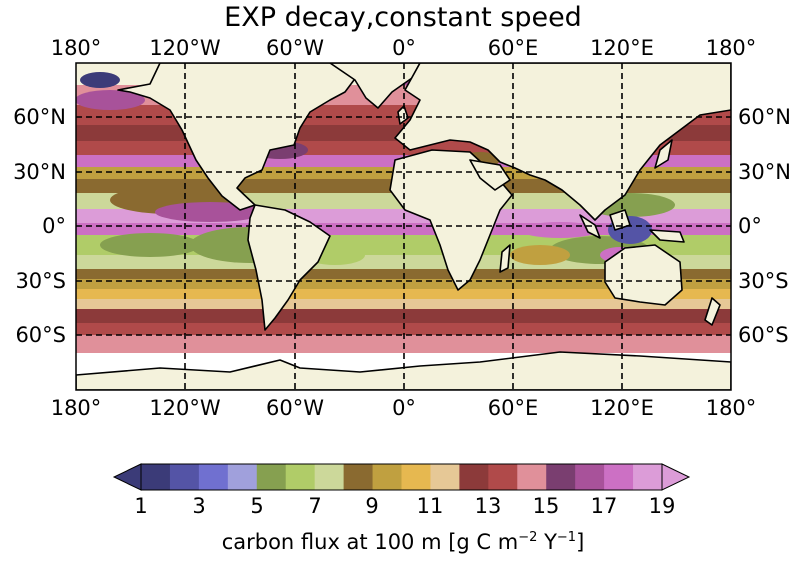 The height and width of the screenshot is (561, 806). Describe the element at coordinates (403, 370) in the screenshot. I see `land-antarctica` at that location.